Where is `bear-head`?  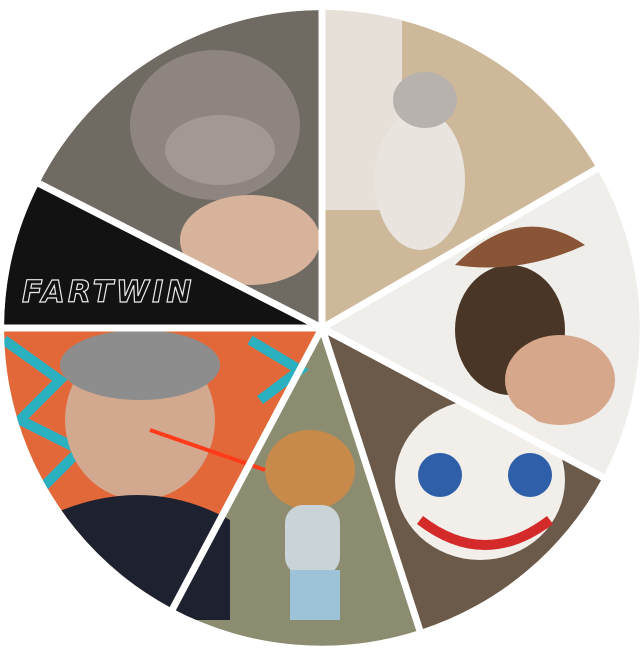 bear-head is located at coordinates (310, 470).